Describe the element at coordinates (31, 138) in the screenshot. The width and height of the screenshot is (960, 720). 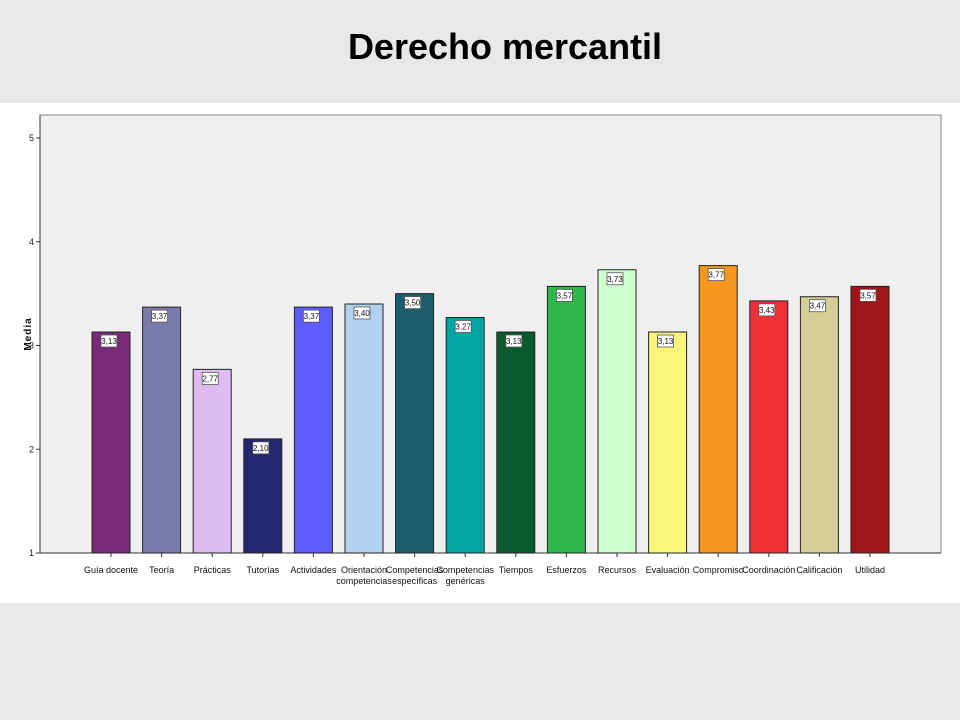
I see `y-tick-label: 5` at that location.